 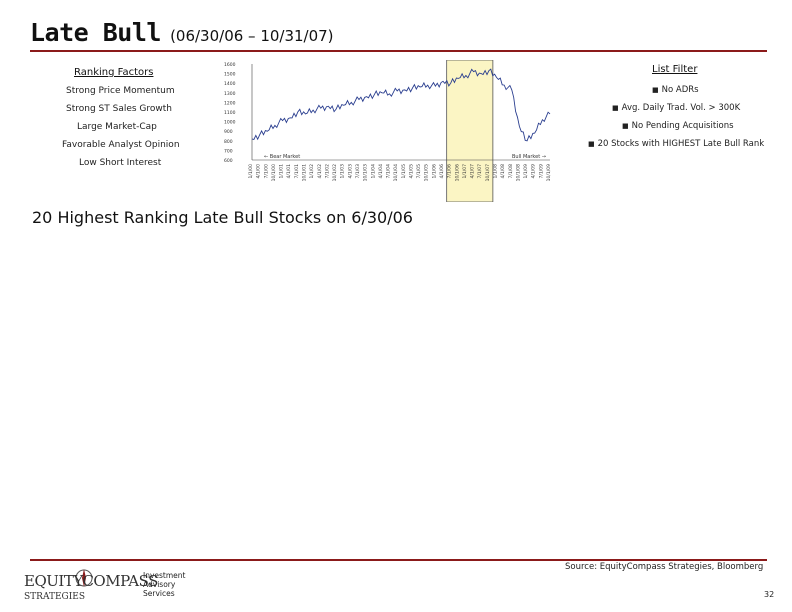 I want to click on y-tick-label: 600, so click(x=228, y=161).